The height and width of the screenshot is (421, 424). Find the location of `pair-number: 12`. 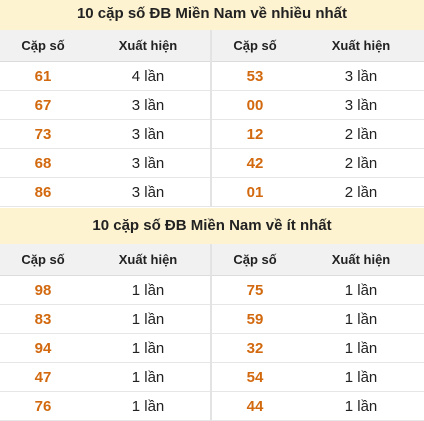

pair-number: 12 is located at coordinates (255, 134).